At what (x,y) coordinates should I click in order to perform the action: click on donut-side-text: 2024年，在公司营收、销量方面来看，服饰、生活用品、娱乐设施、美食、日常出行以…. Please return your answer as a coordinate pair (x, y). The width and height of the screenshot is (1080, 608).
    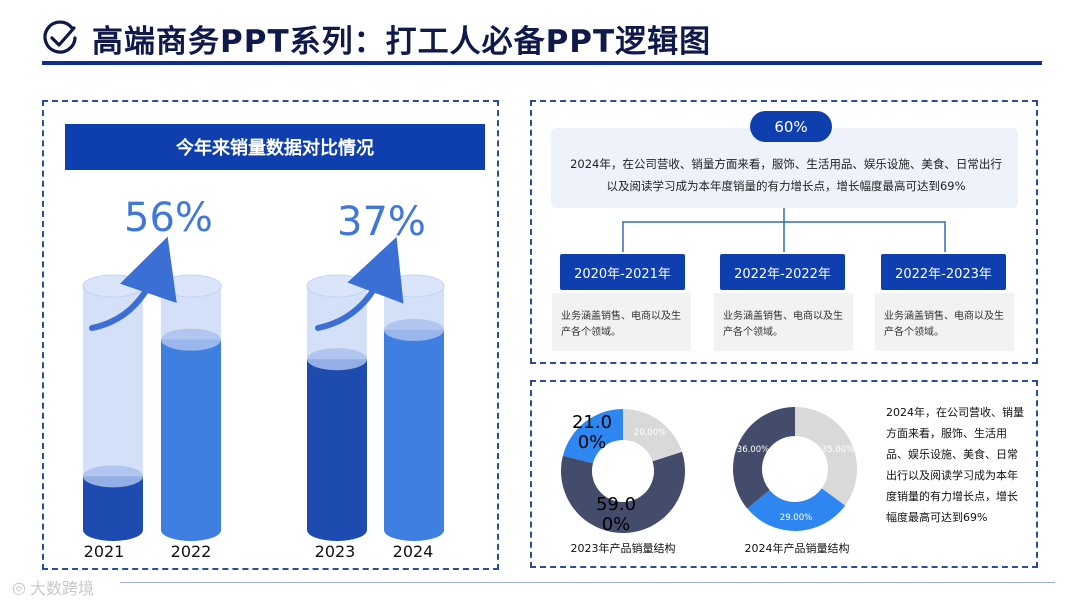
    Looking at the image, I should click on (955, 465).